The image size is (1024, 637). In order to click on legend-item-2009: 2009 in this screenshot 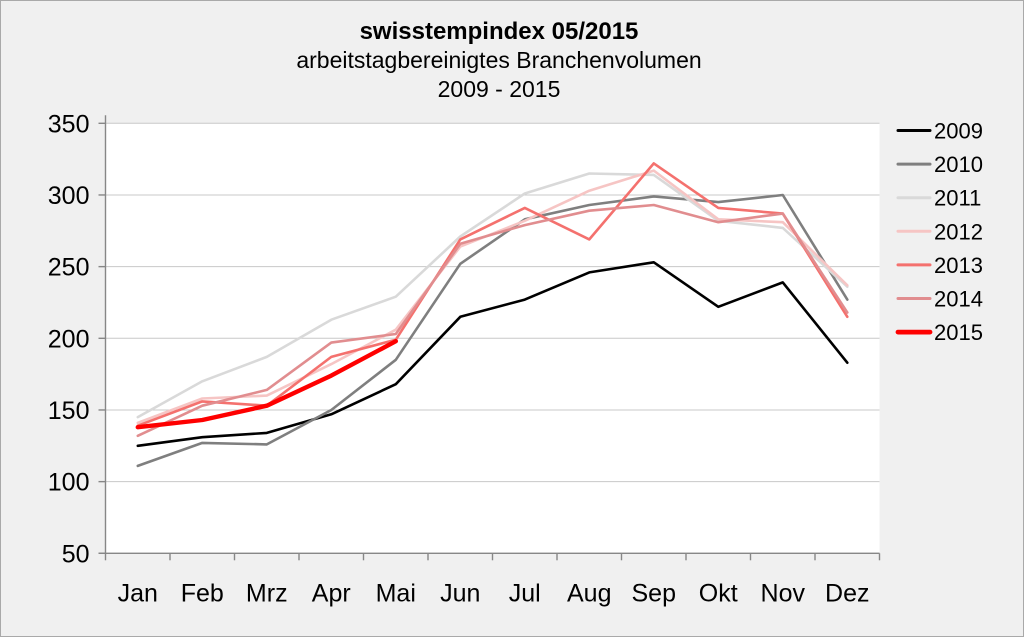, I will do `click(939, 131)`.